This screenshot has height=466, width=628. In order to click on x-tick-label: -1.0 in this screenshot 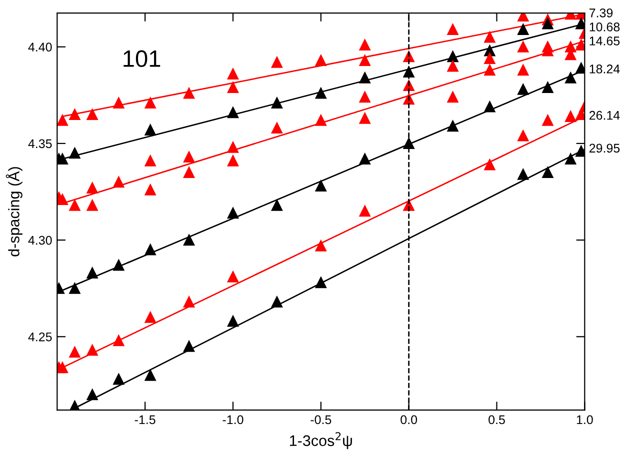, I will do `click(233, 419)`.